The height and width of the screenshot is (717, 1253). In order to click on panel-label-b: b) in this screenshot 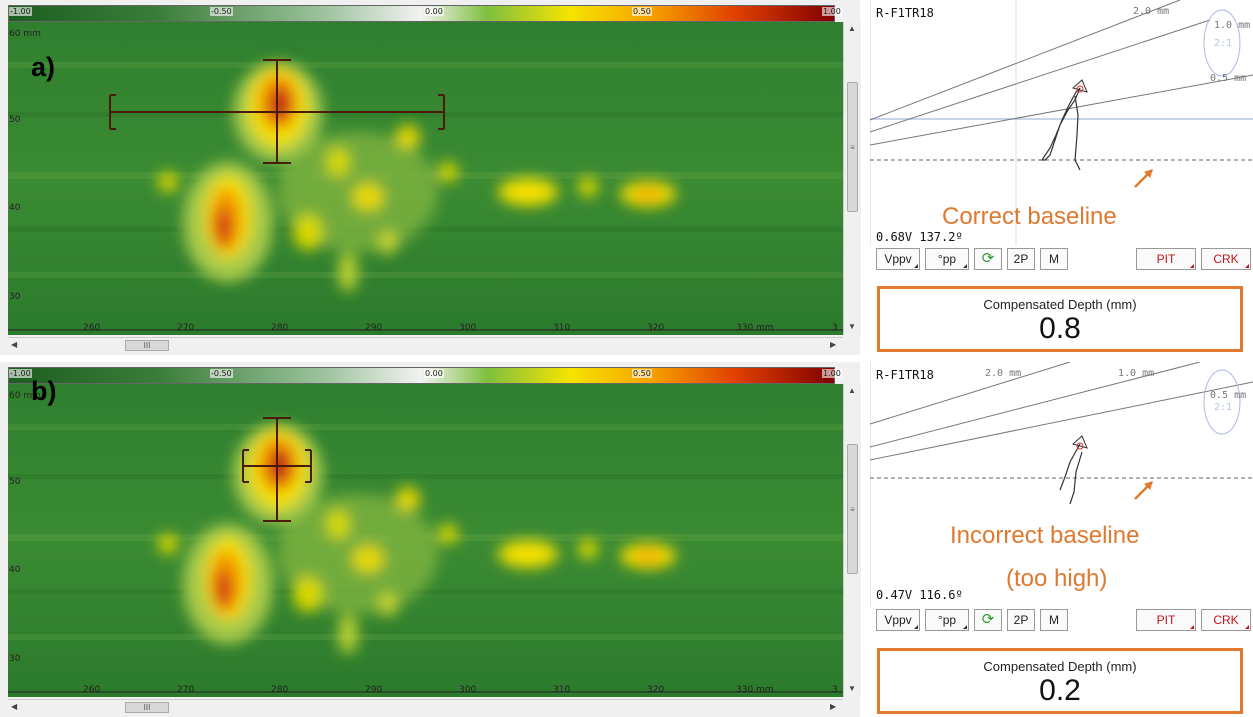, I will do `click(44, 391)`.